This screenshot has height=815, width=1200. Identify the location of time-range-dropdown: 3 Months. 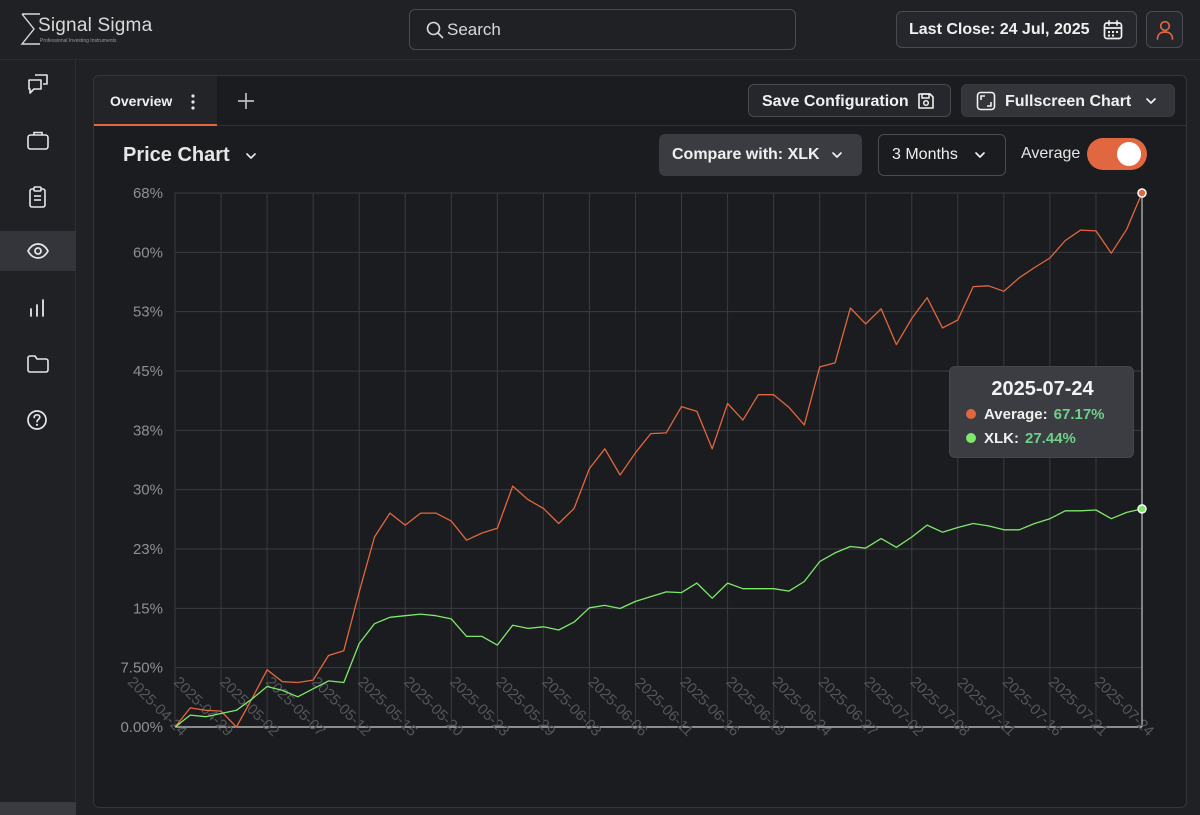
(942, 155).